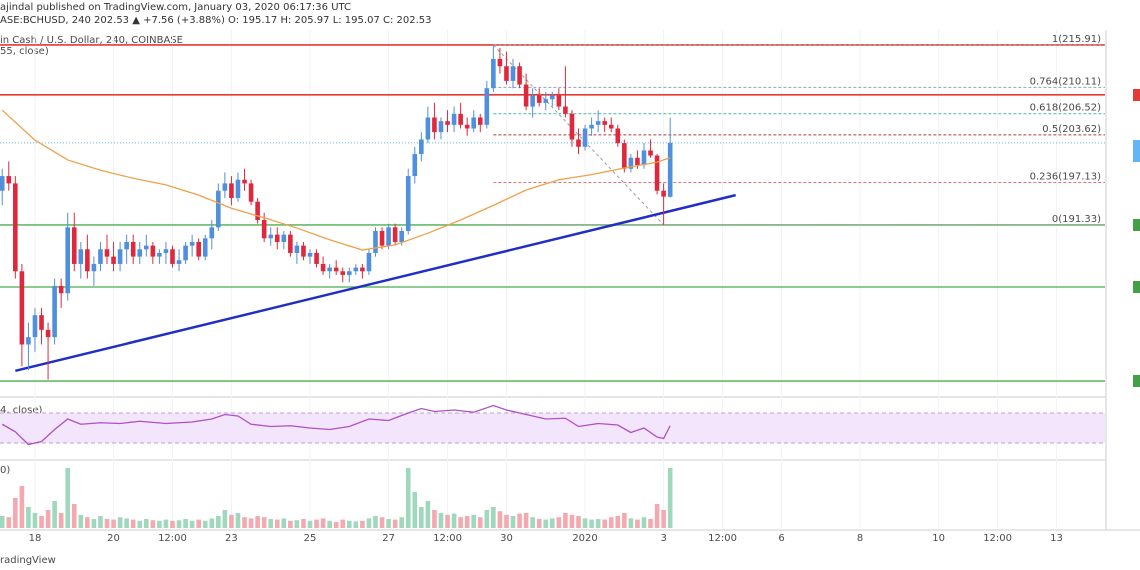 This screenshot has width=1140, height=570. What do you see at coordinates (552, 428) in the screenshot?
I see `rsi-band` at bounding box center [552, 428].